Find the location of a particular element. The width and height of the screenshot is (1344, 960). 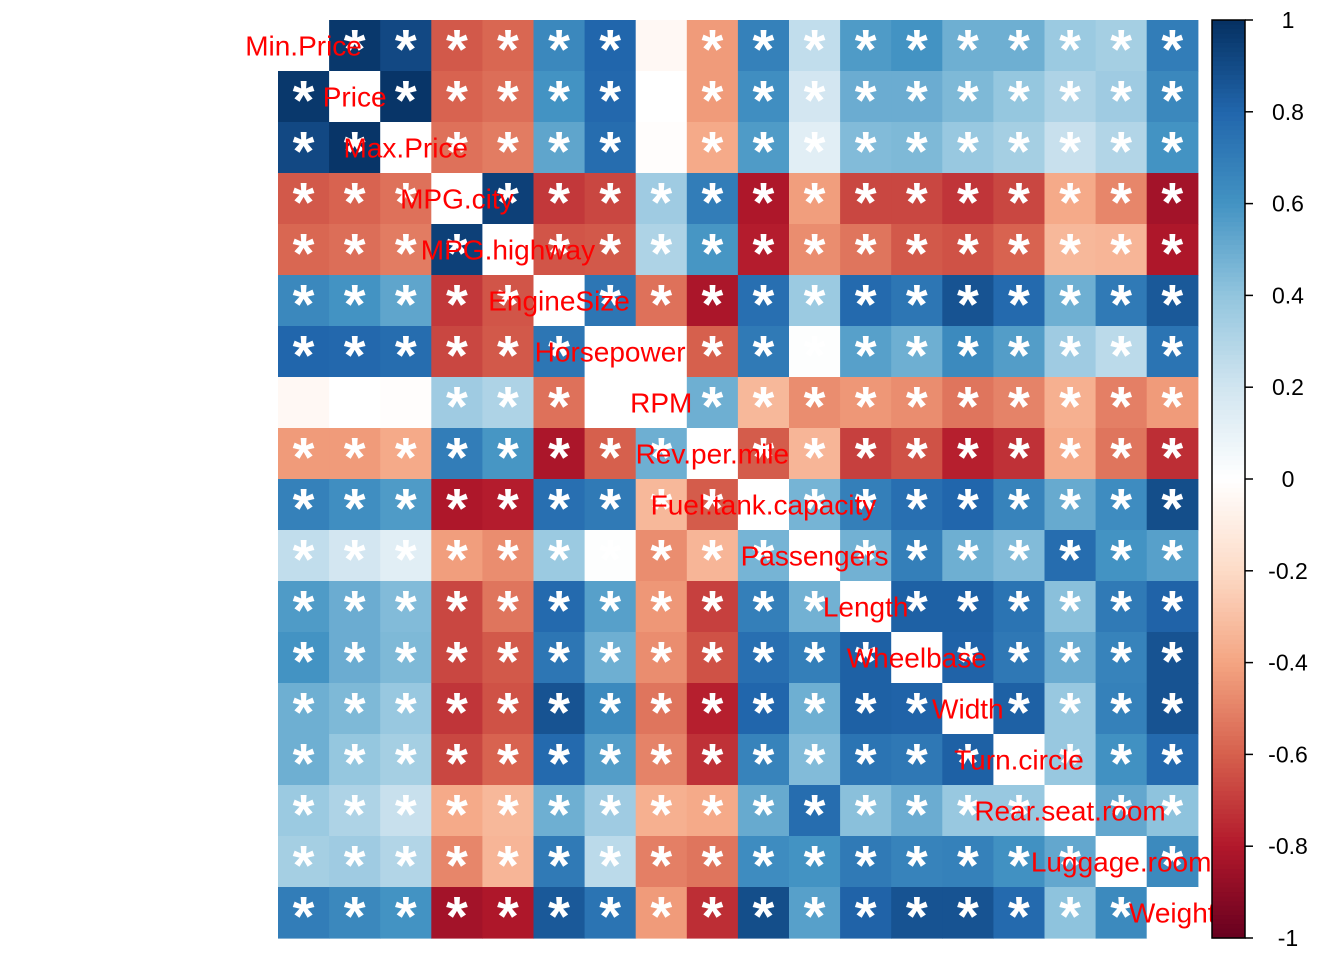

color-legend-tick-label: 0.8 is located at coordinates (1288, 112).